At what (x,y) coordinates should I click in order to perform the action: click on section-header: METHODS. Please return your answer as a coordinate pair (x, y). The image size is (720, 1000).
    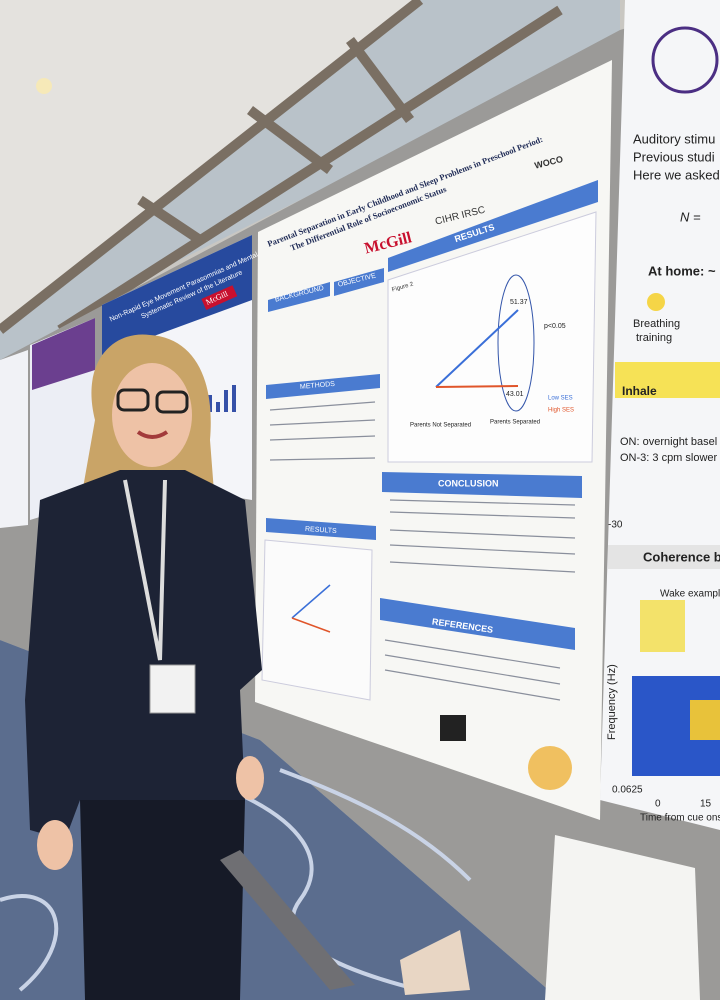
    Looking at the image, I should click on (318, 386).